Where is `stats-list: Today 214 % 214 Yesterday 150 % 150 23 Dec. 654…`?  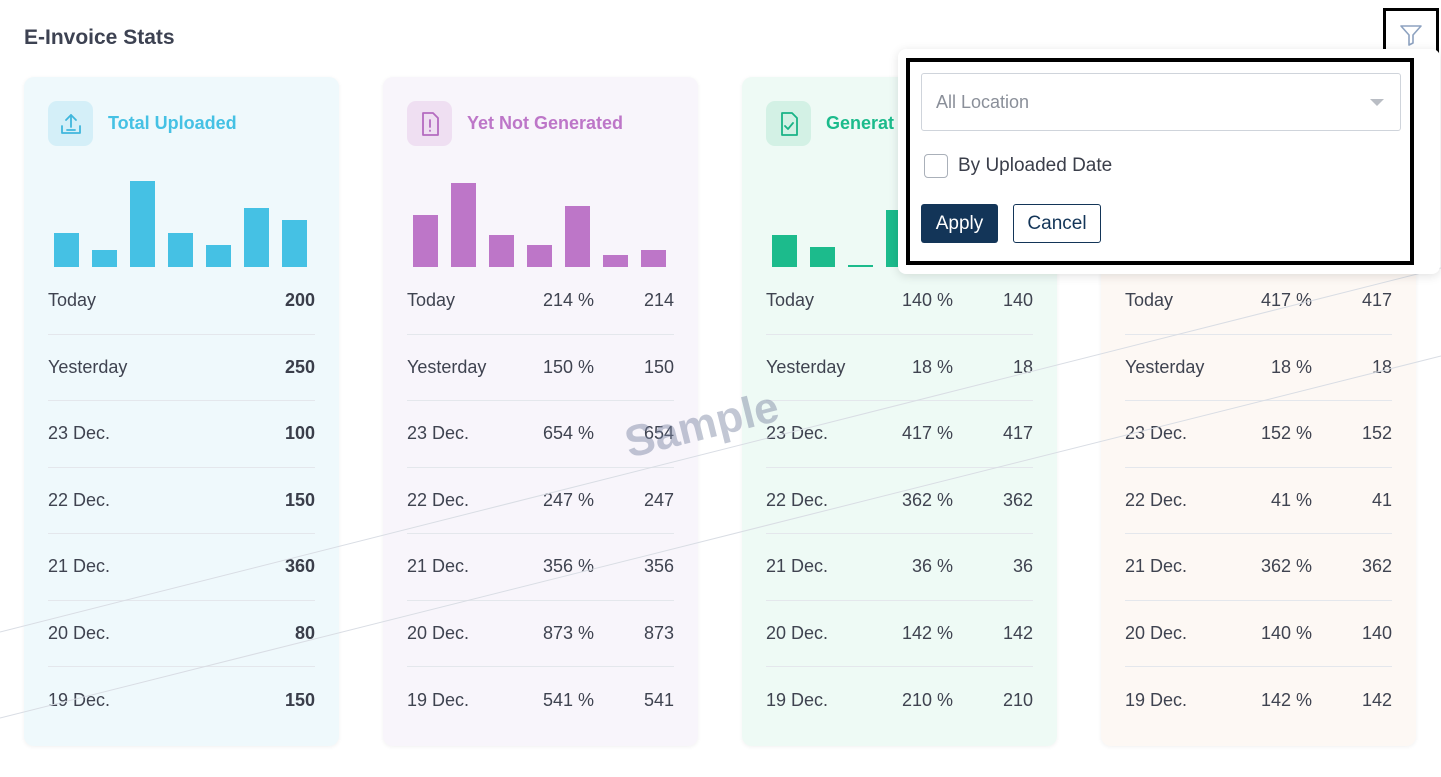
stats-list: Today 214 % 214 Yesterday 150 % 150 23 Dec. 654… is located at coordinates (540, 501).